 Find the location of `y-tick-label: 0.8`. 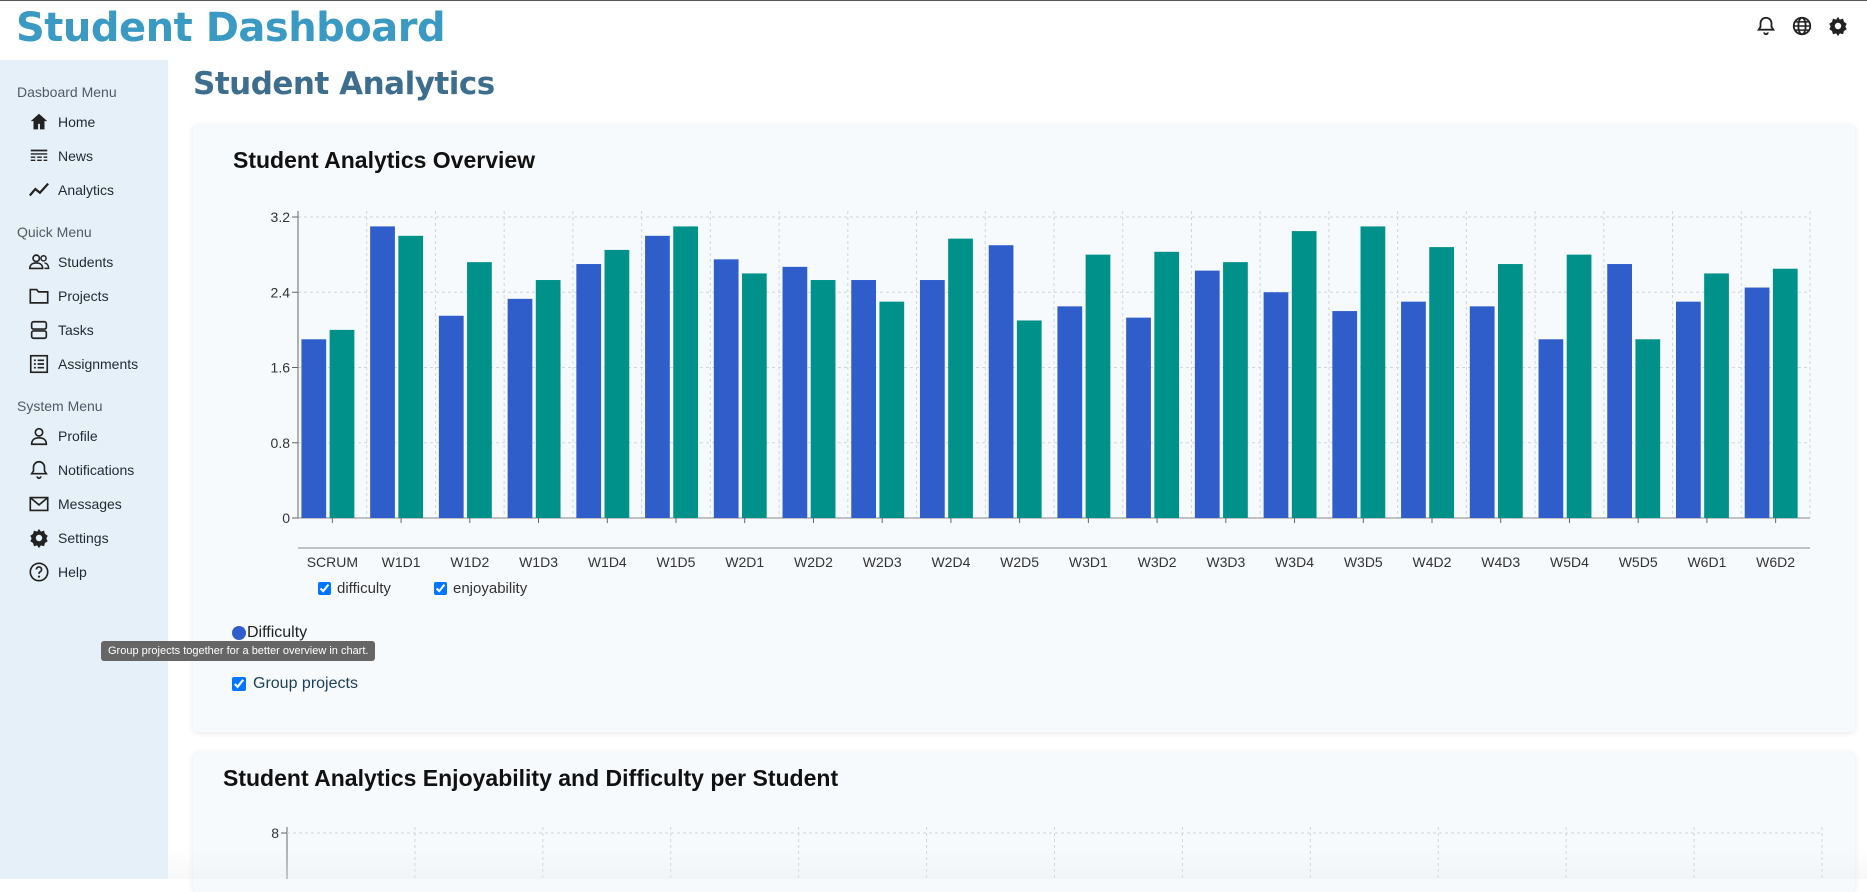

y-tick-label: 0.8 is located at coordinates (281, 443).